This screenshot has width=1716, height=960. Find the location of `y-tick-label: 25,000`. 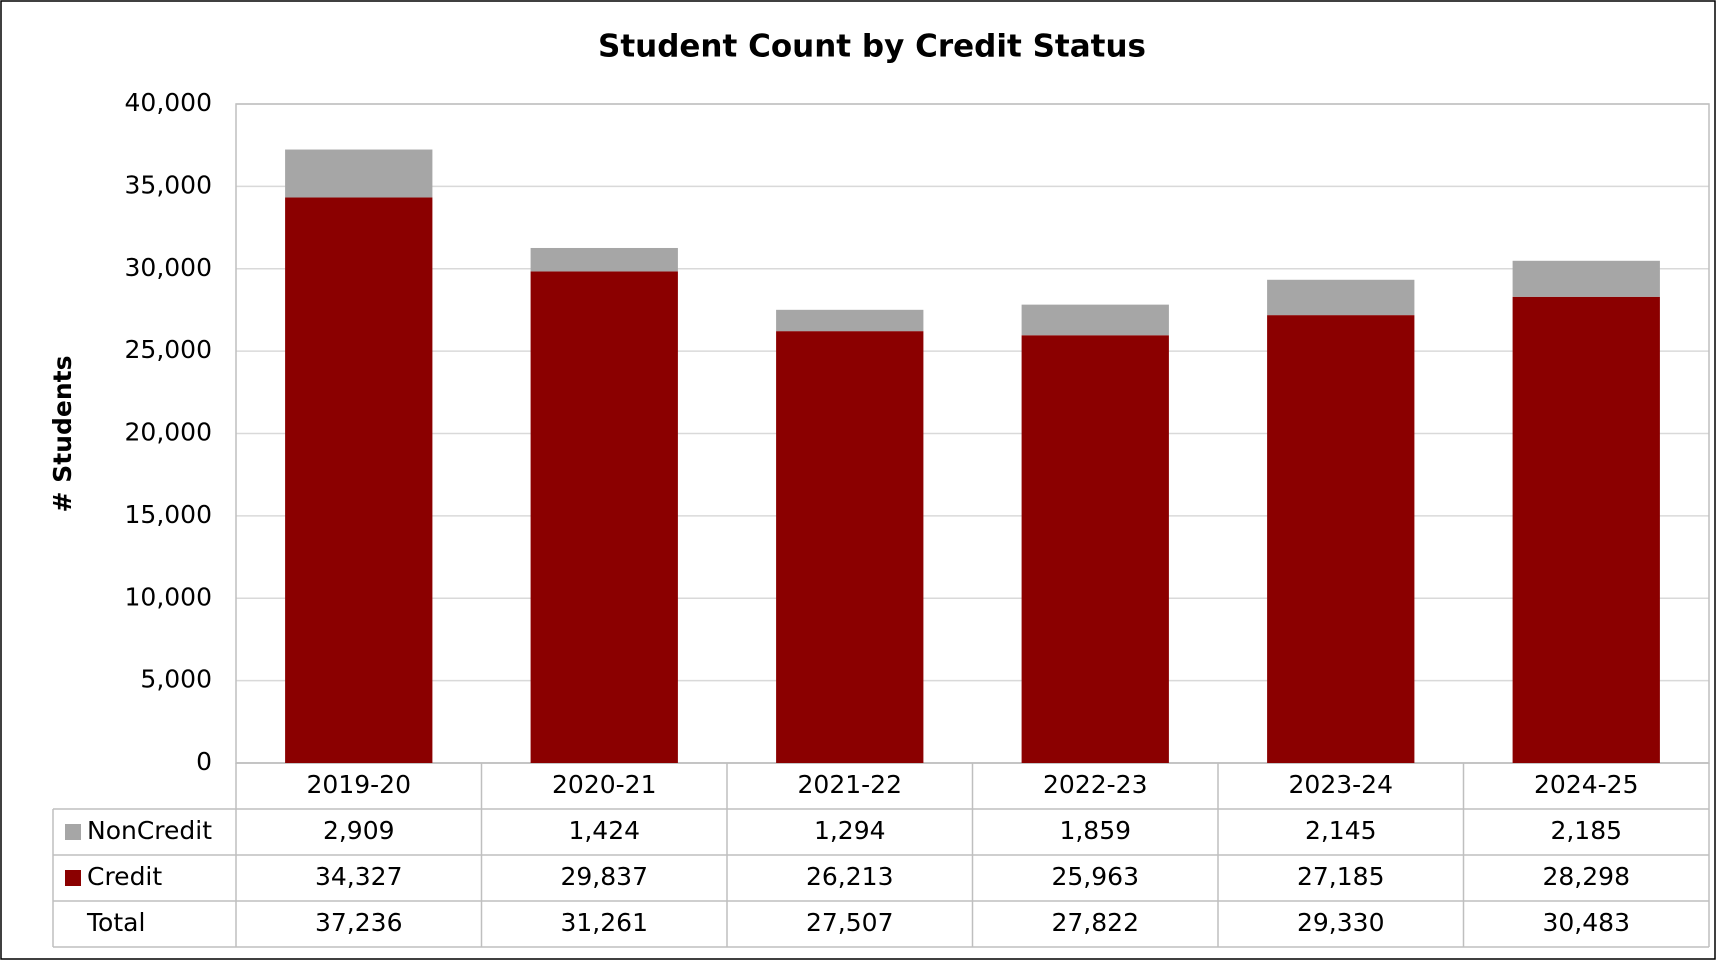

y-tick-label: 25,000 is located at coordinates (168, 349).